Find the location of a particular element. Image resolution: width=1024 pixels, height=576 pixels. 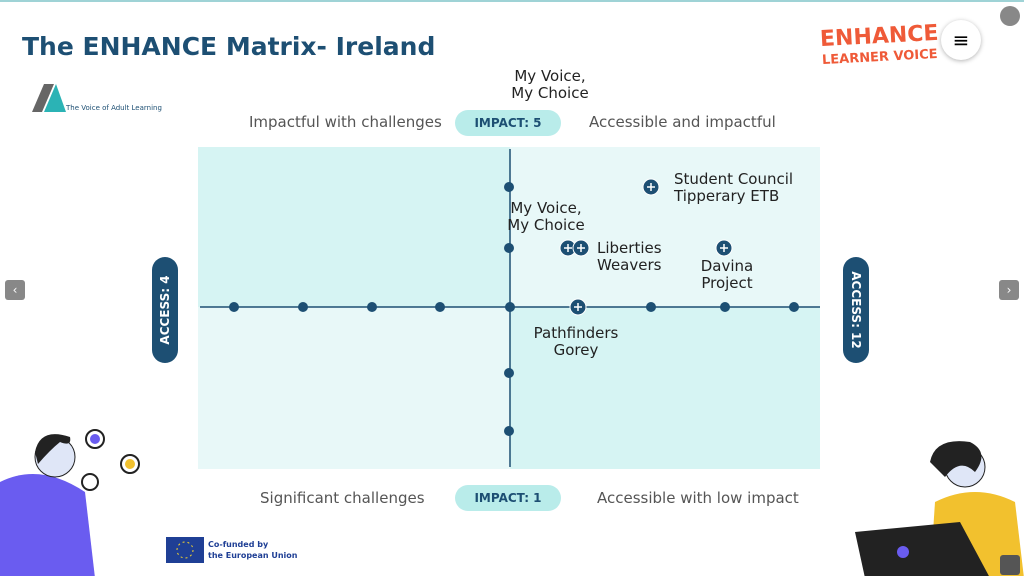

line: Gorey is located at coordinates (576, 350).